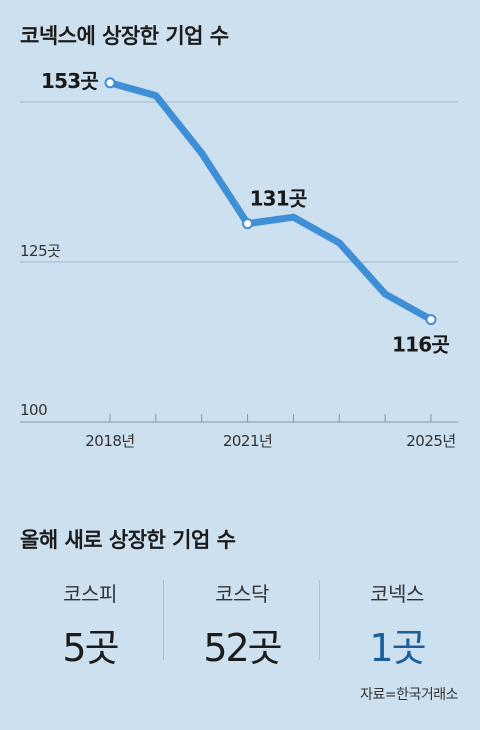 Image resolution: width=480 pixels, height=730 pixels. What do you see at coordinates (278, 199) in the screenshot?
I see `data-label: 131곳` at bounding box center [278, 199].